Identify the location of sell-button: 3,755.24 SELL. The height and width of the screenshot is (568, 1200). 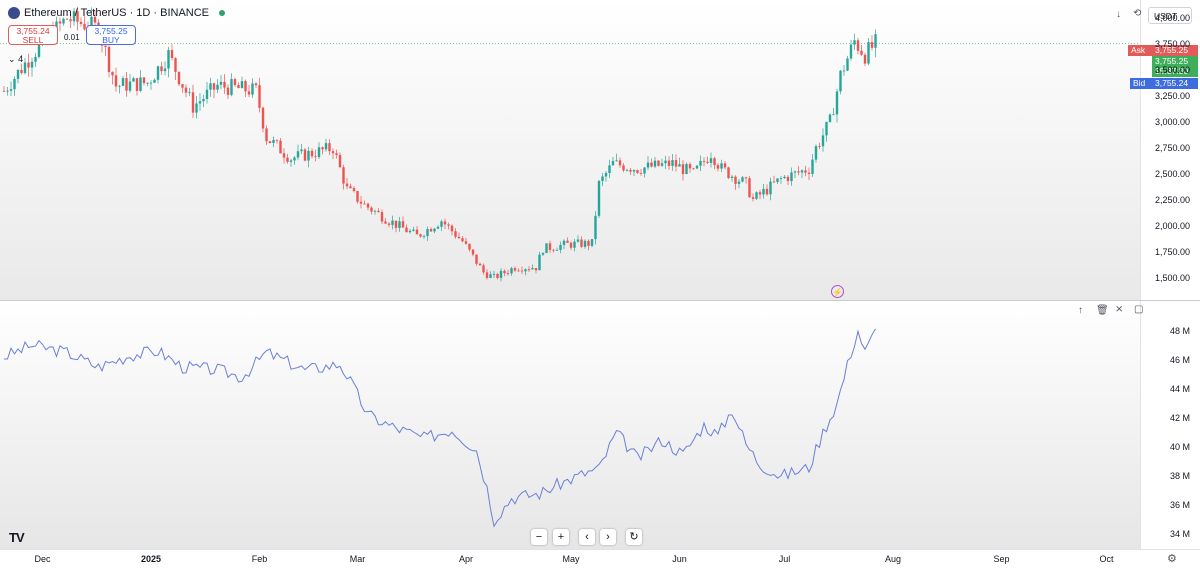
(33, 35).